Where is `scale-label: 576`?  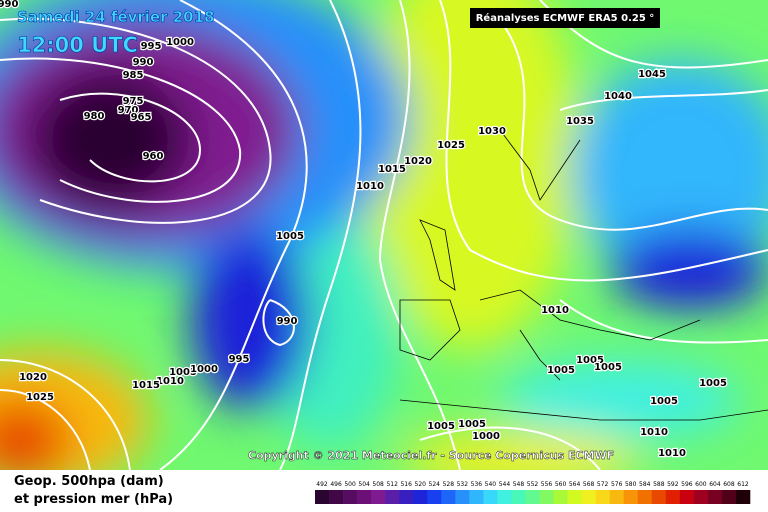 scale-label: 576 is located at coordinates (617, 484).